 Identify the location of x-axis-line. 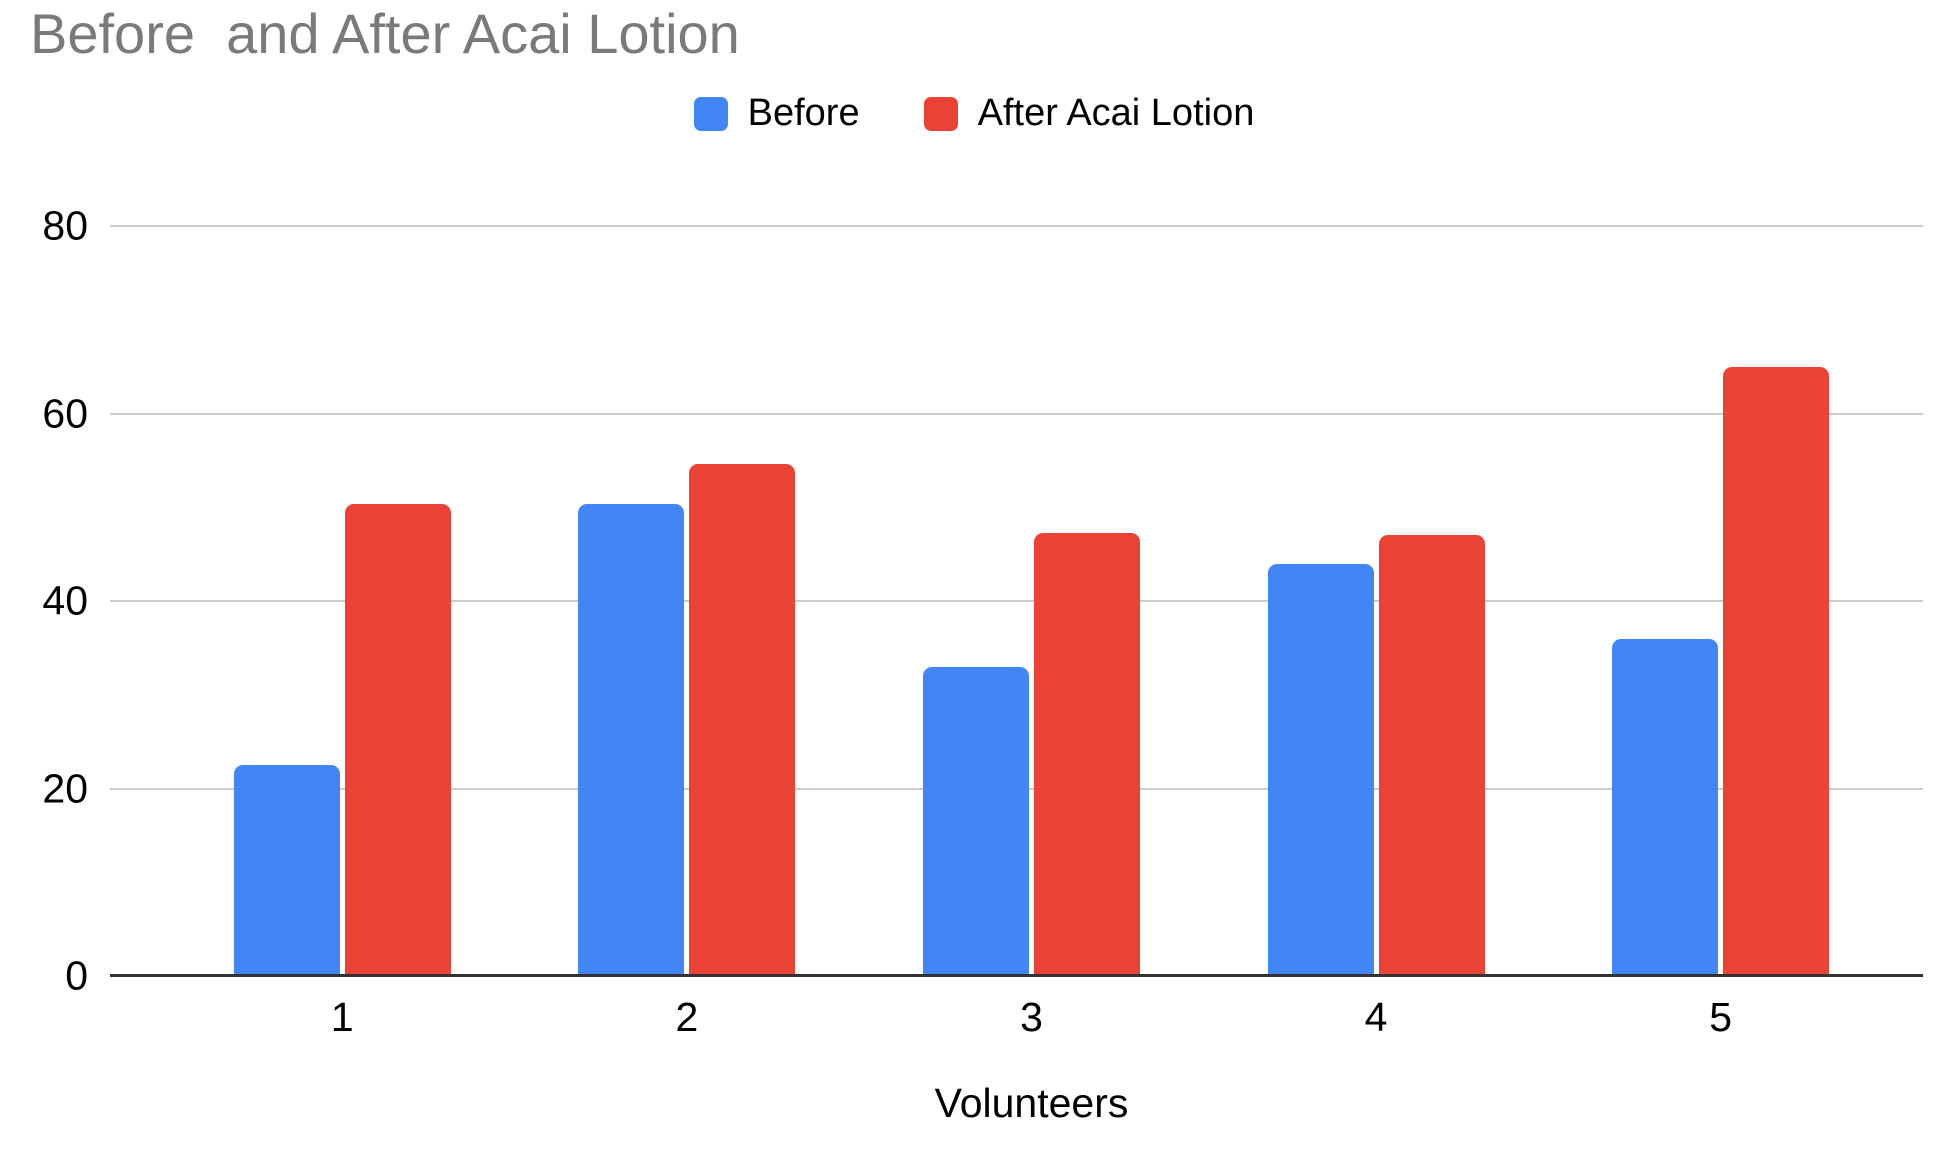
(1016, 975).